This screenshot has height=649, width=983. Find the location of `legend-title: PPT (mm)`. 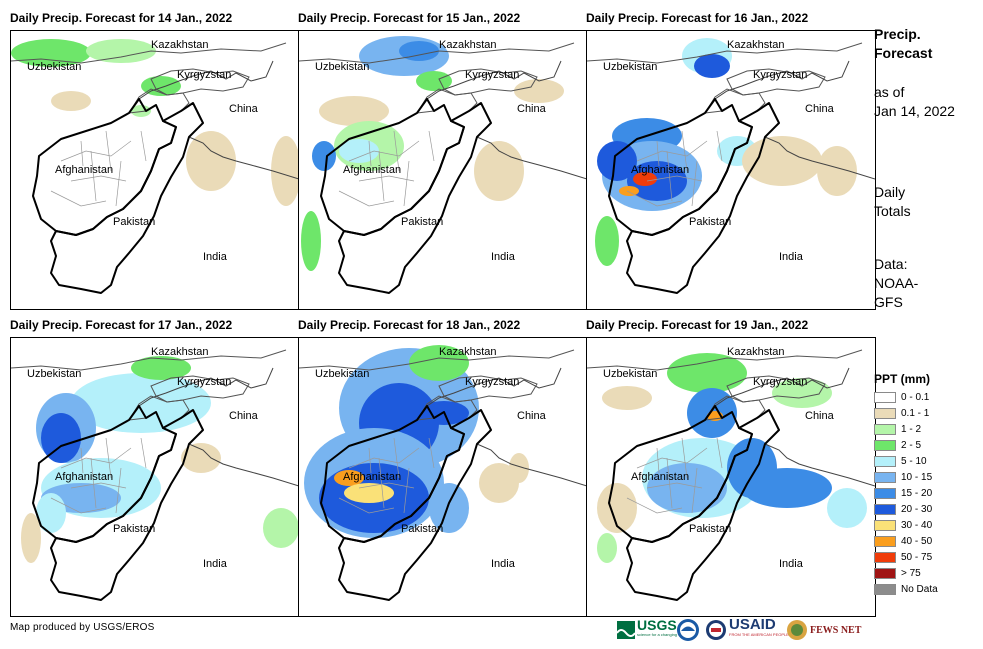

legend-title: PPT (mm) is located at coordinates (902, 379).